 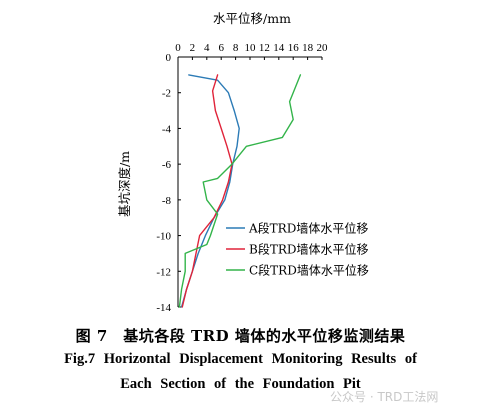 What do you see at coordinates (169, 58) in the screenshot?
I see `y-tick-label: 0` at bounding box center [169, 58].